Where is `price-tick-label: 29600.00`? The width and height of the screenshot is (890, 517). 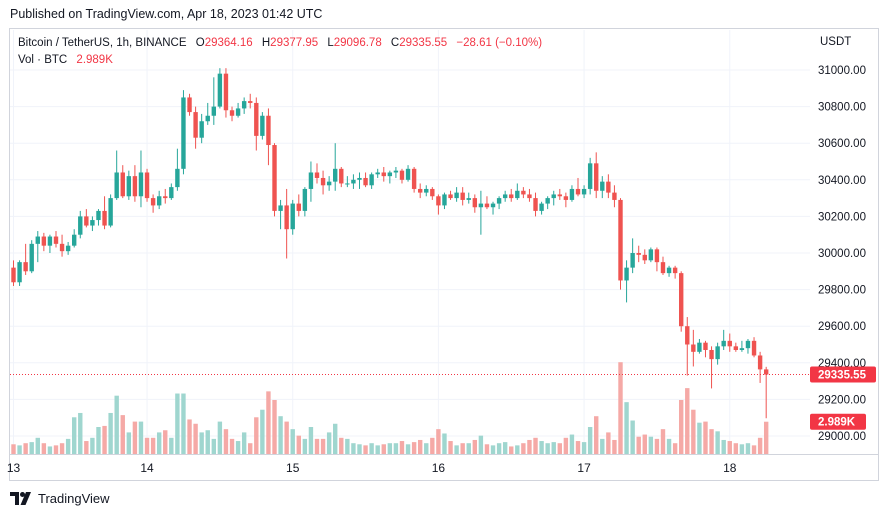
price-tick-label: 29600.00 is located at coordinates (842, 327).